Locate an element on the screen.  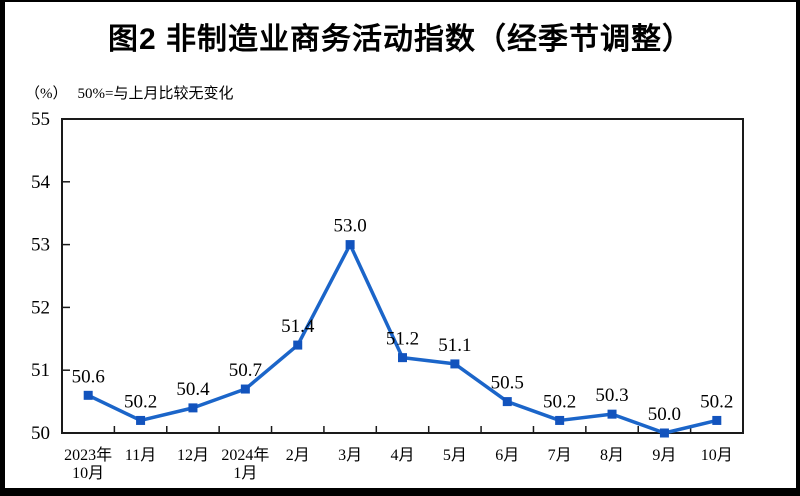
x-axis-tick-label: 2023年 is located at coordinates (88, 455).